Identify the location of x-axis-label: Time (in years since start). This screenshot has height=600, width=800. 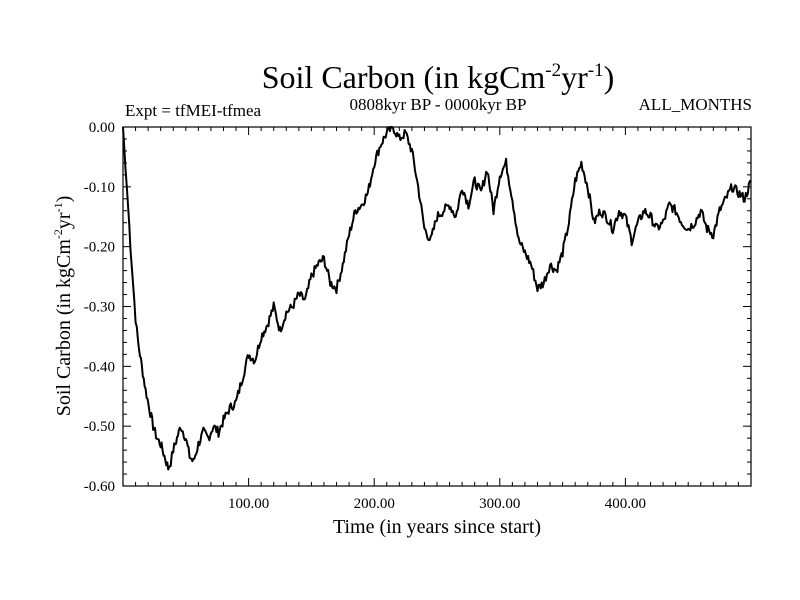
(437, 527).